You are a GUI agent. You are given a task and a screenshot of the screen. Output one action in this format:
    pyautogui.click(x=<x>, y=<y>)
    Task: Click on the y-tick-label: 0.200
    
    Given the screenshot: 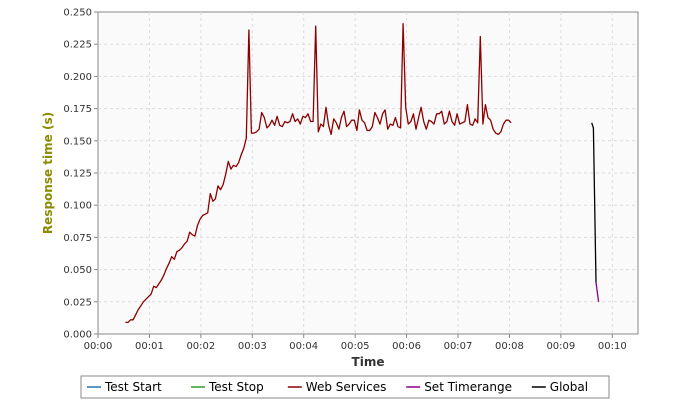 What is the action you would take?
    pyautogui.click(x=77, y=77)
    